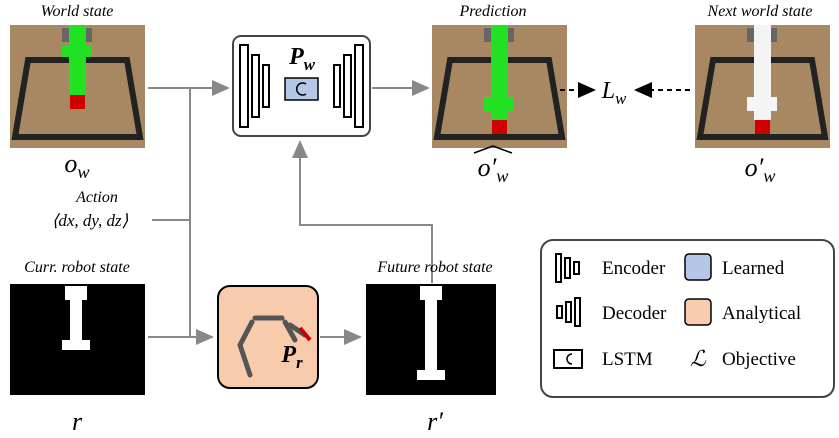 The height and width of the screenshot is (438, 839). What do you see at coordinates (698, 358) in the screenshot?
I see `legend-objective-symbol: ℒ` at bounding box center [698, 358].